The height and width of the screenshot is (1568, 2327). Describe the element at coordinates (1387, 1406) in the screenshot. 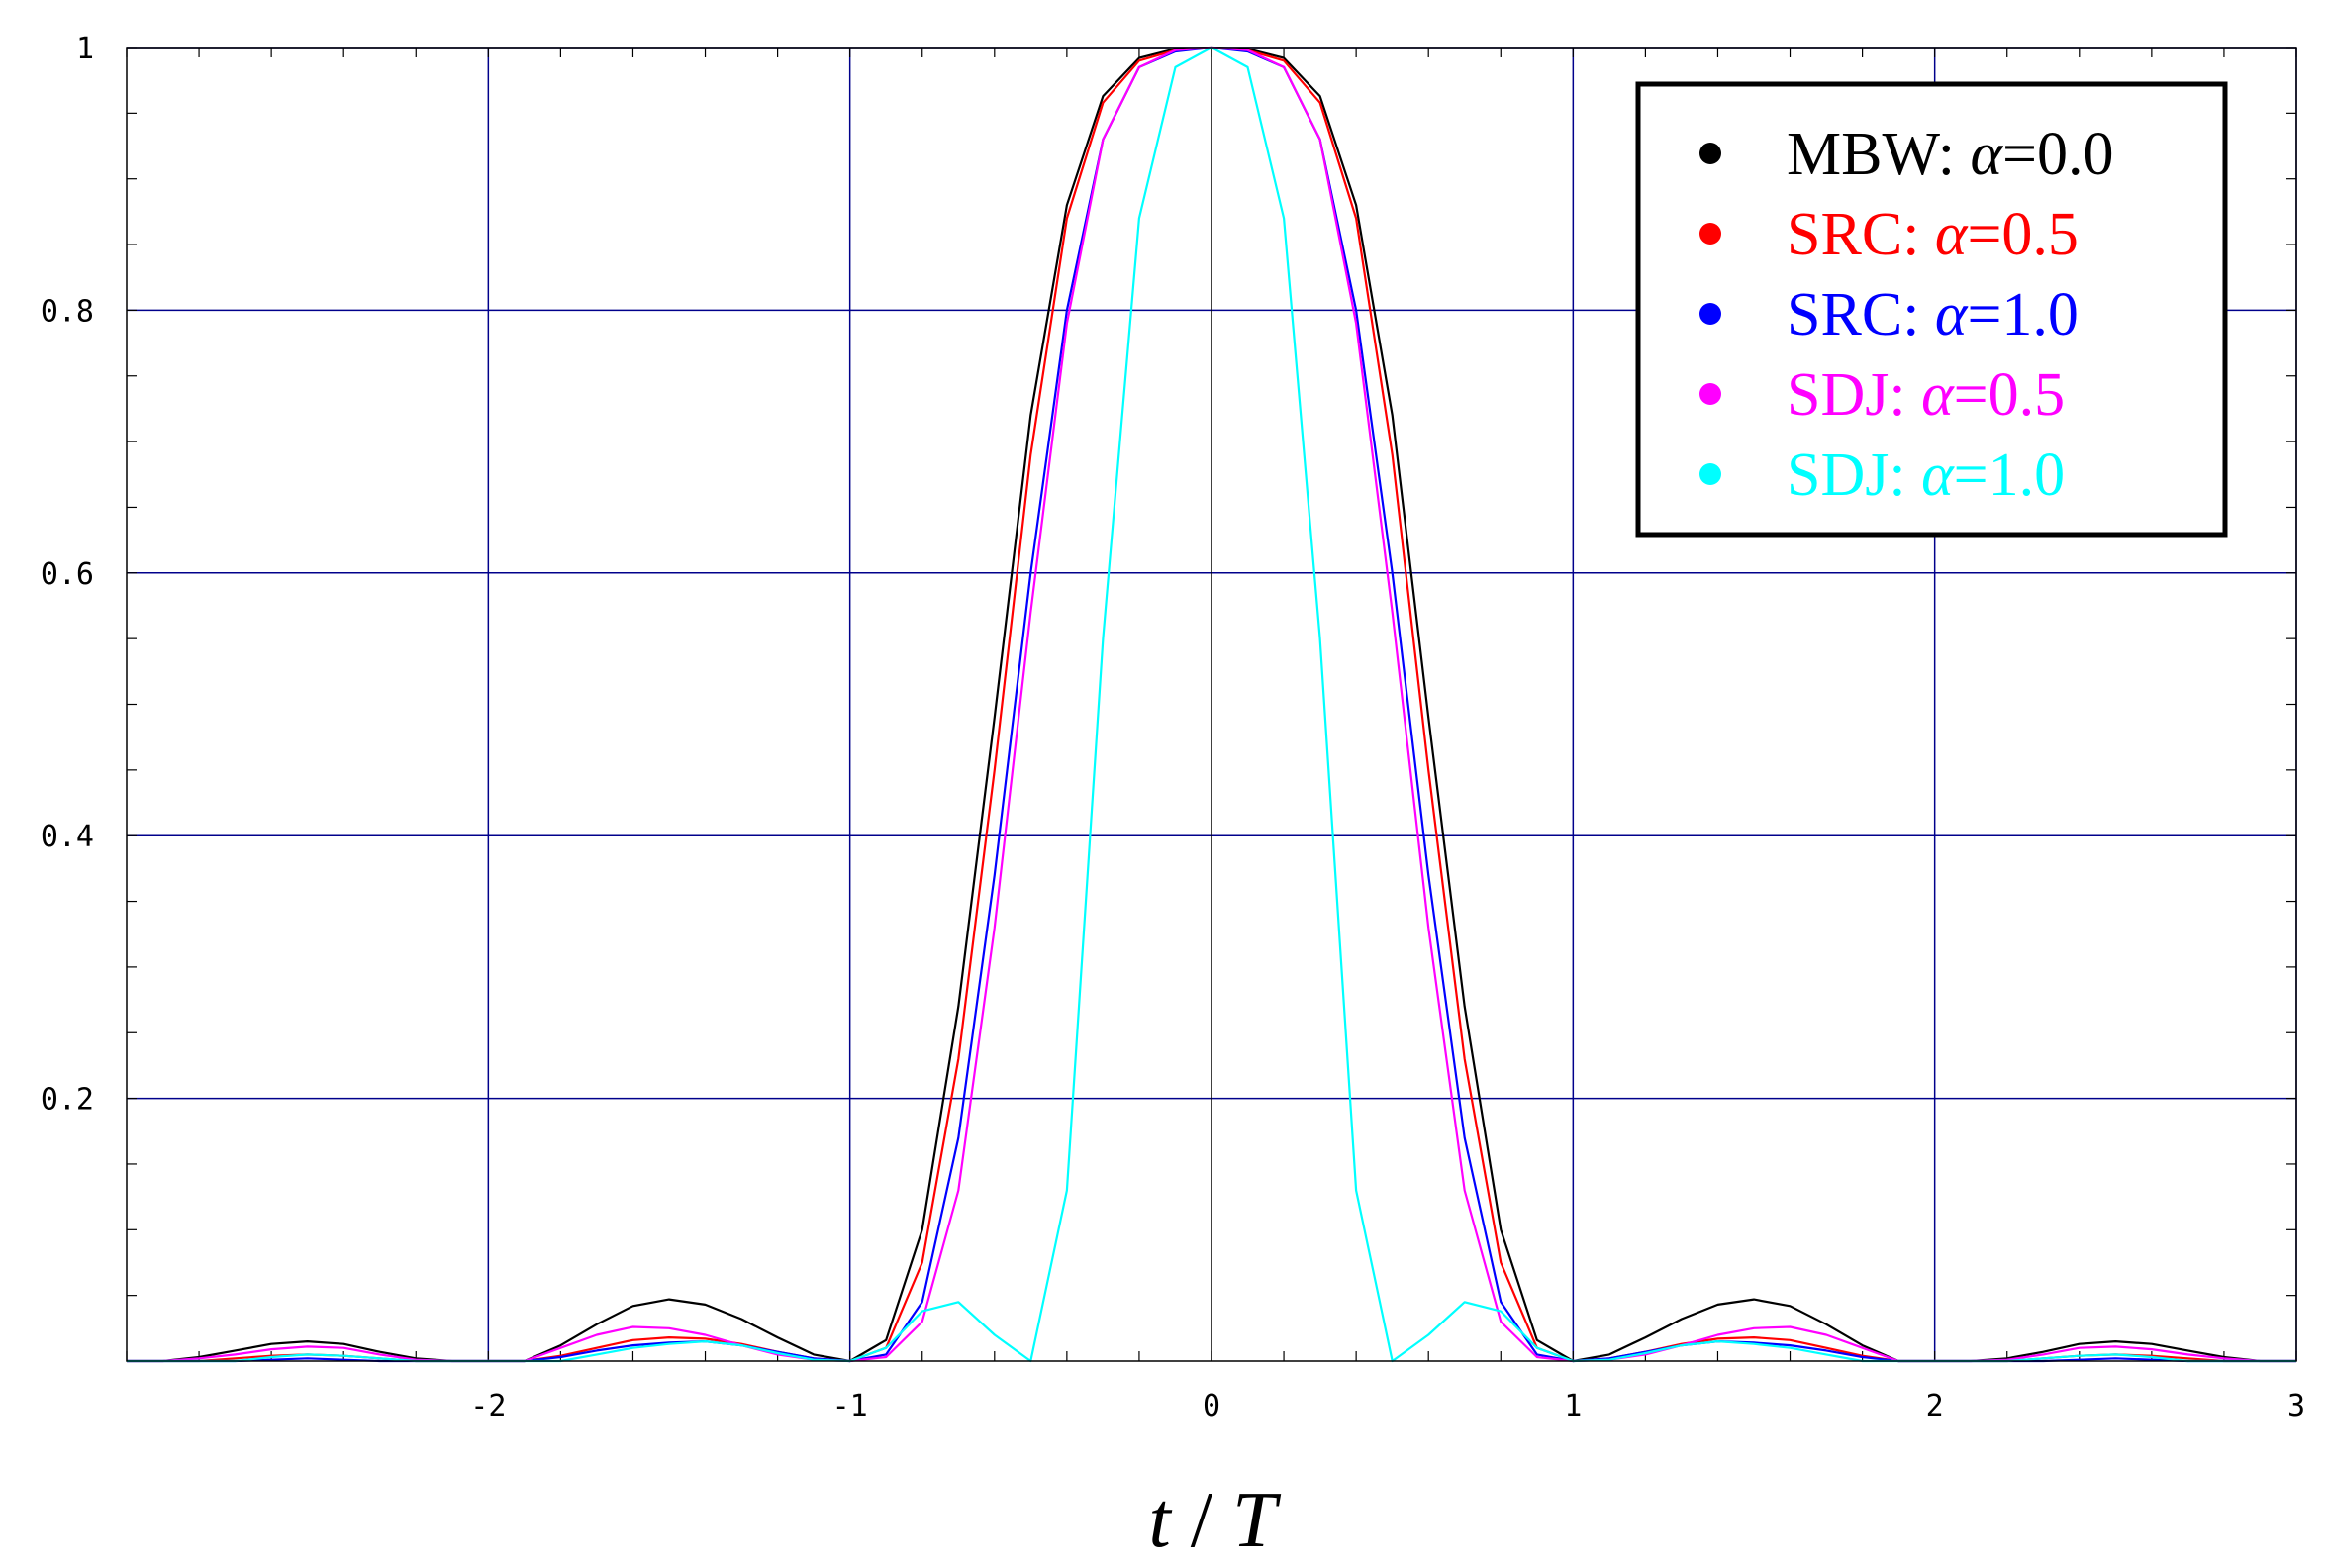

I see `x-tick-labels: -2 -1 0 1 2 3` at that location.